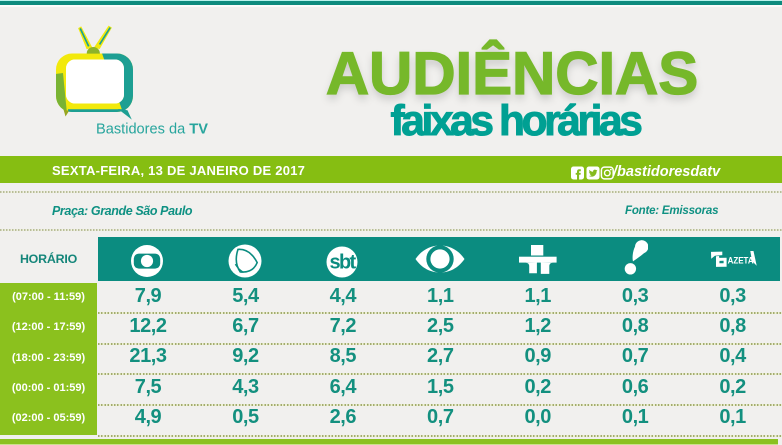 The height and width of the screenshot is (445, 782). Describe the element at coordinates (741, 259) in the screenshot. I see `svg-text: AZETA` at that location.